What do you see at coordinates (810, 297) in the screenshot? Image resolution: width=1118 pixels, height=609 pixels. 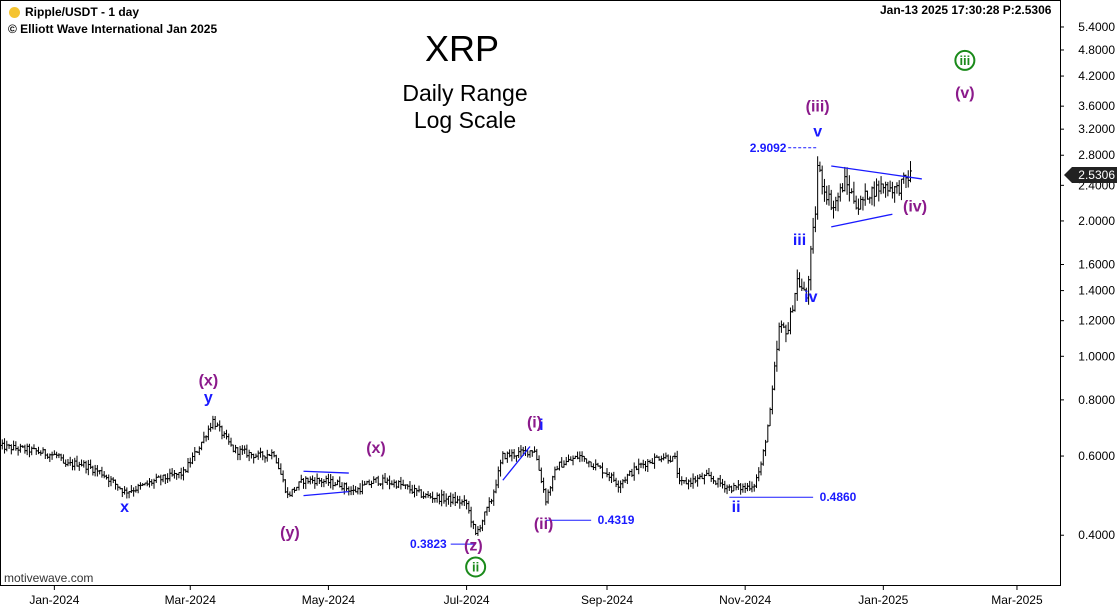 I see `wave-label: iv` at bounding box center [810, 297].